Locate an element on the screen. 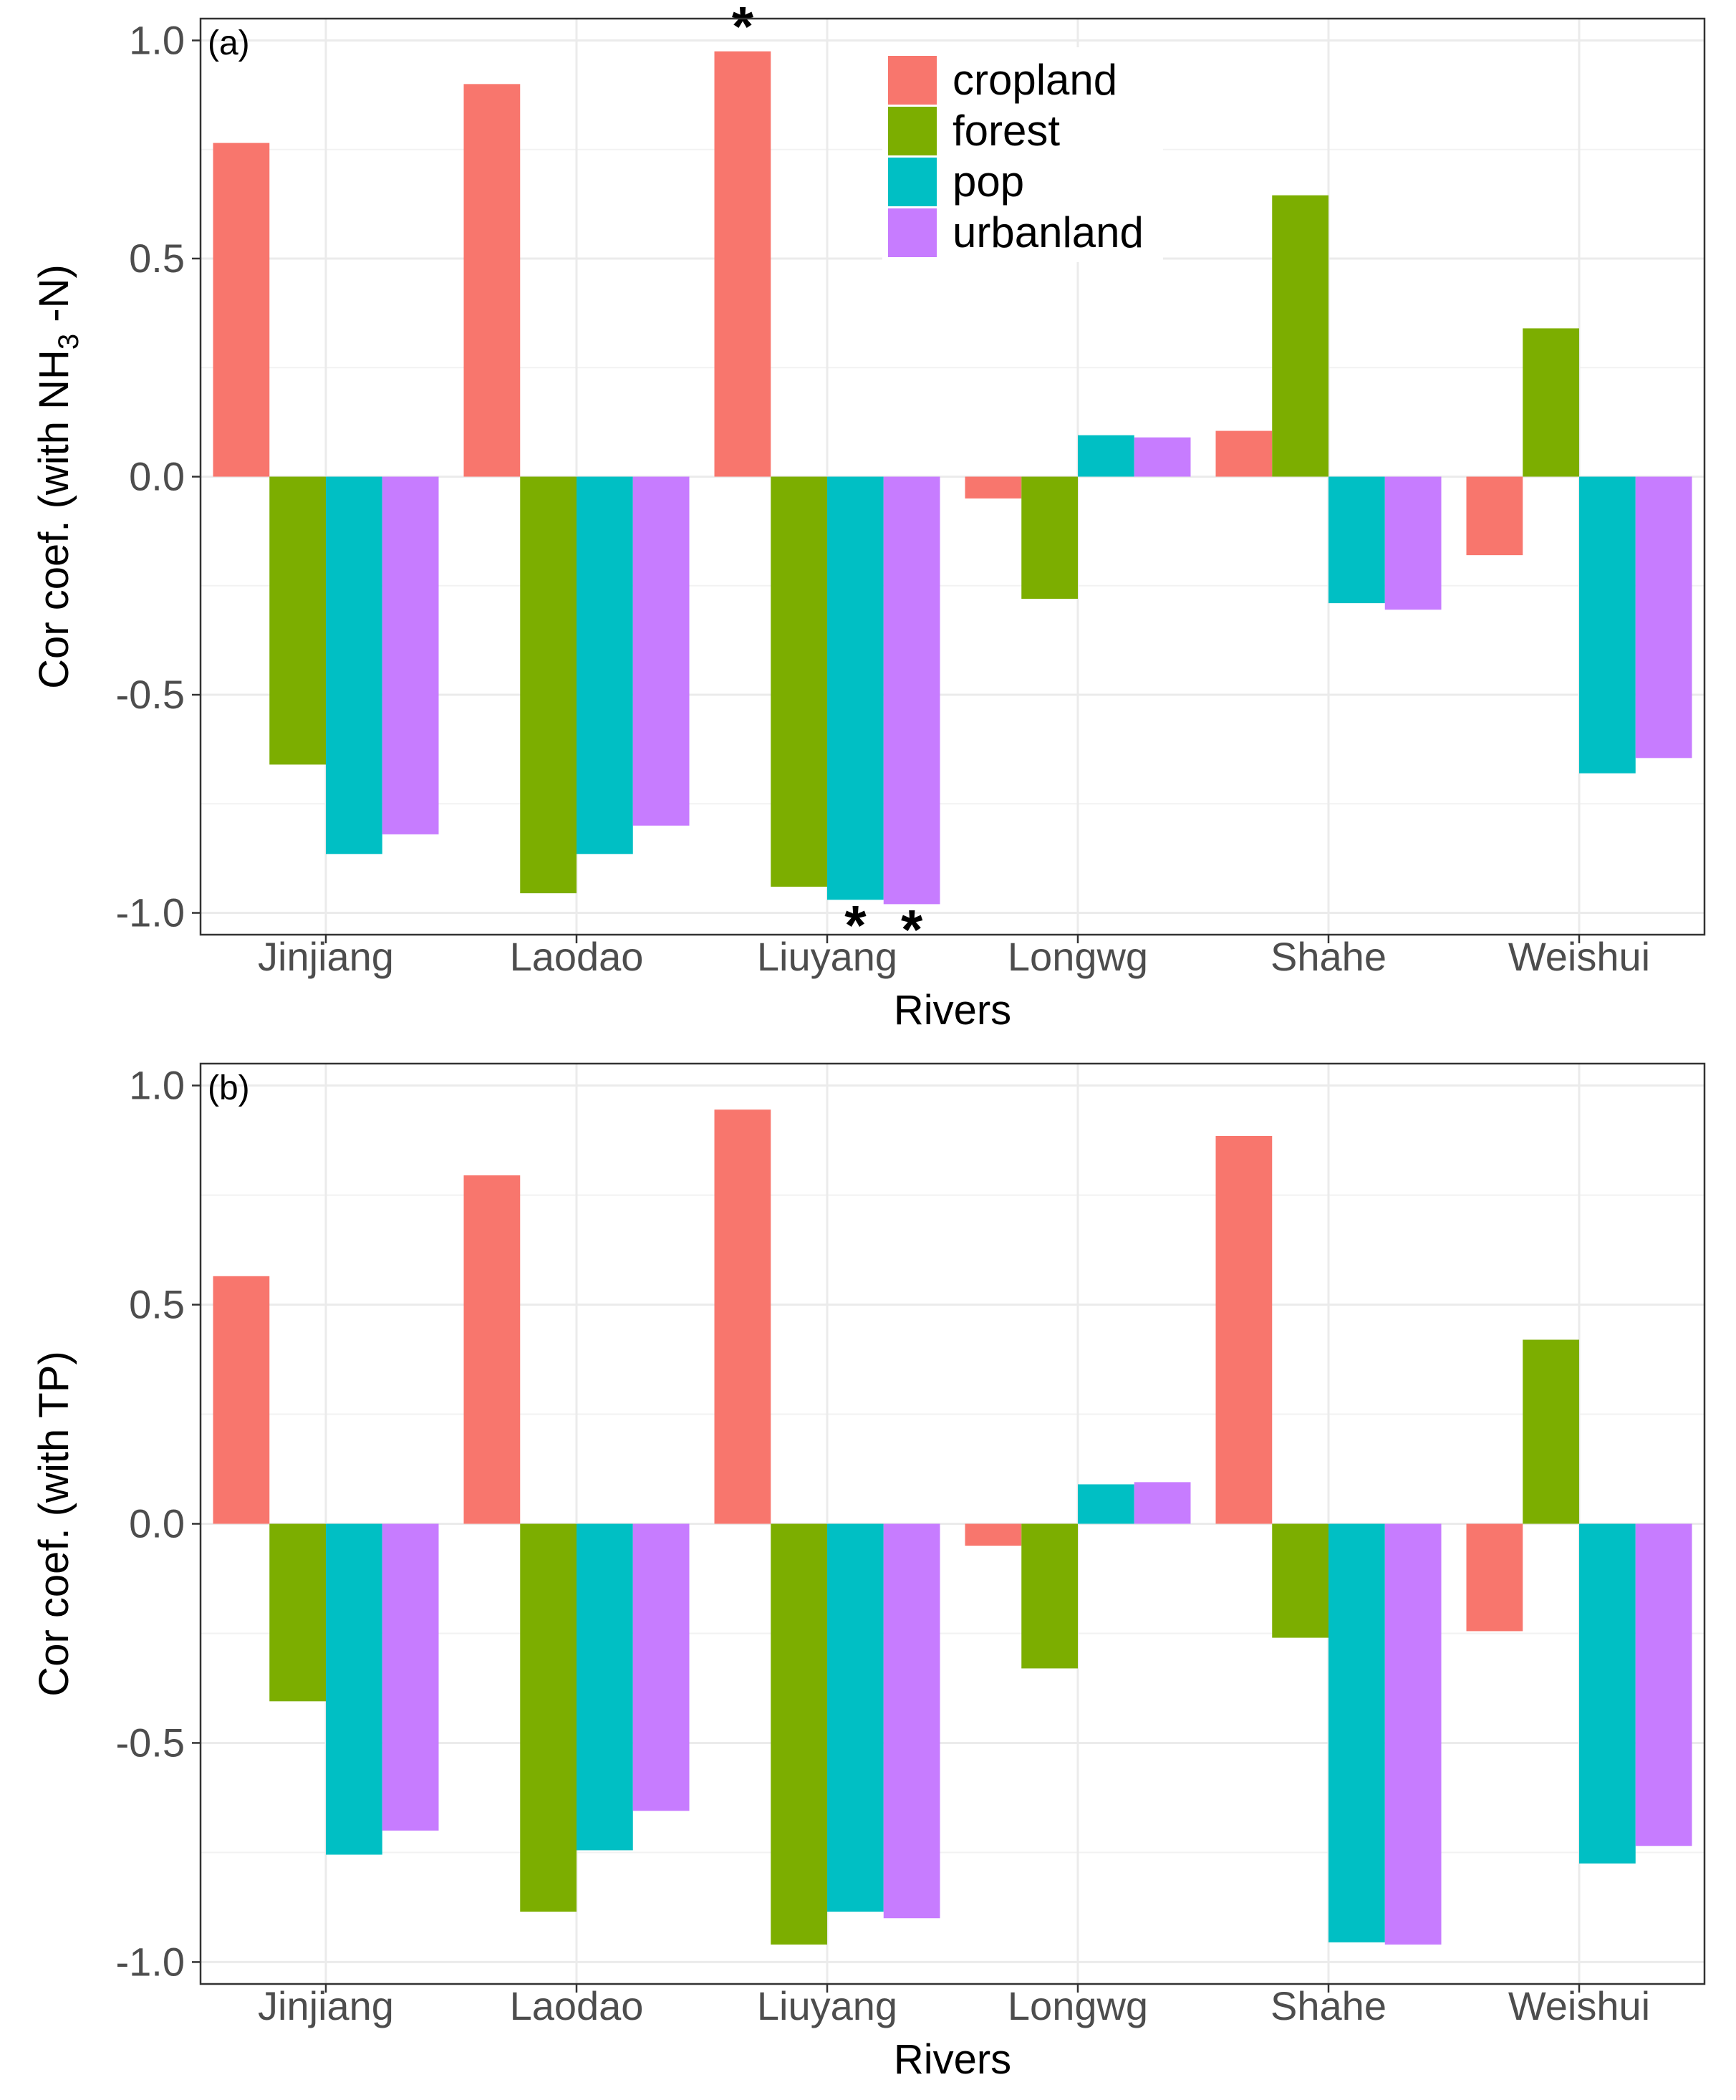 The height and width of the screenshot is (2100, 1736). legend-key-urbanland is located at coordinates (912, 232).